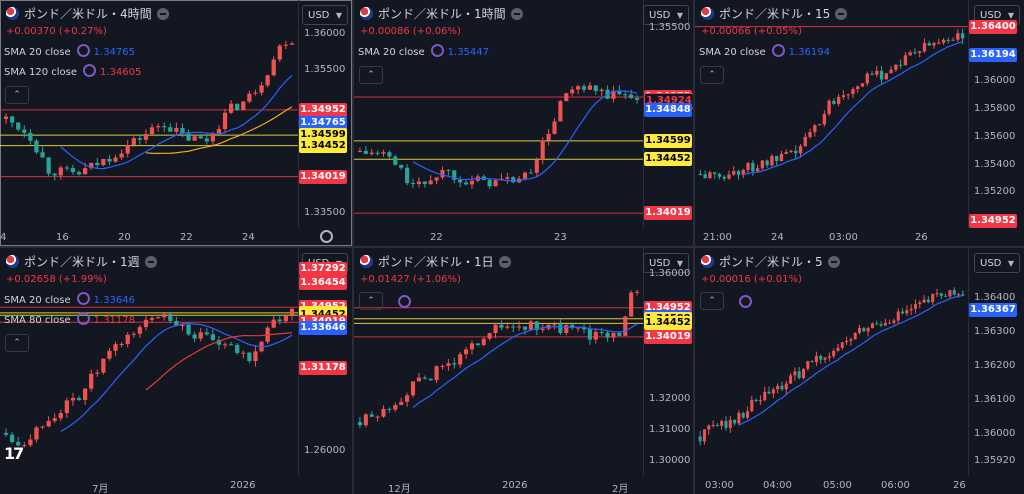  Describe the element at coordinates (993, 221) in the screenshot. I see `price-label: 1.34952` at that location.